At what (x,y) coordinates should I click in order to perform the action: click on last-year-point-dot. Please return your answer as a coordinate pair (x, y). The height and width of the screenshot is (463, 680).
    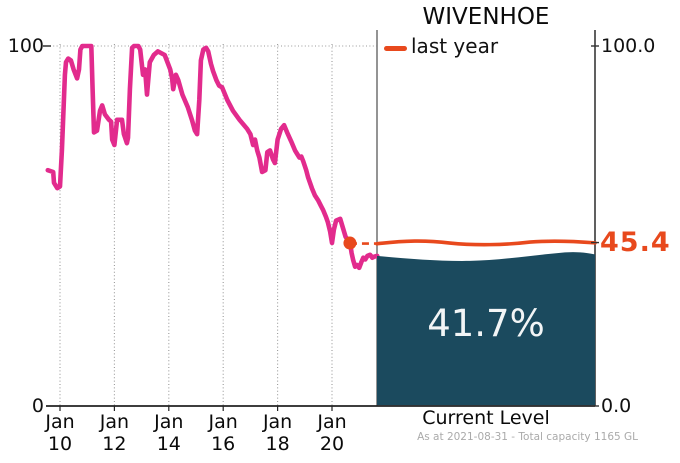
    Looking at the image, I should click on (350, 243).